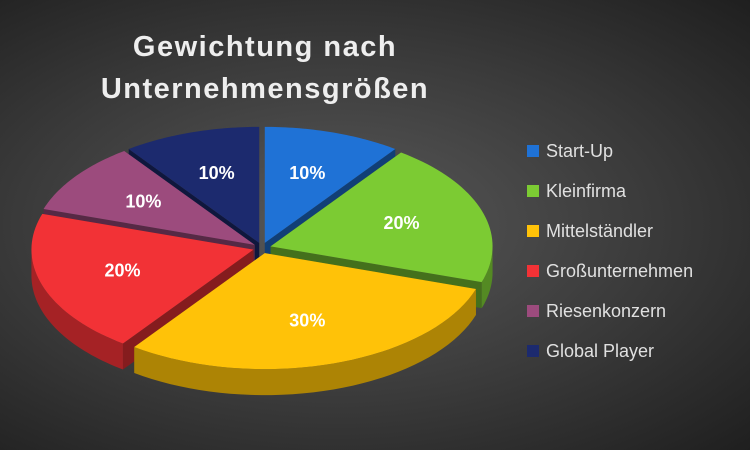 This screenshot has height=450, width=750. Describe the element at coordinates (579, 151) in the screenshot. I see `legend-label: Start-Up` at that location.